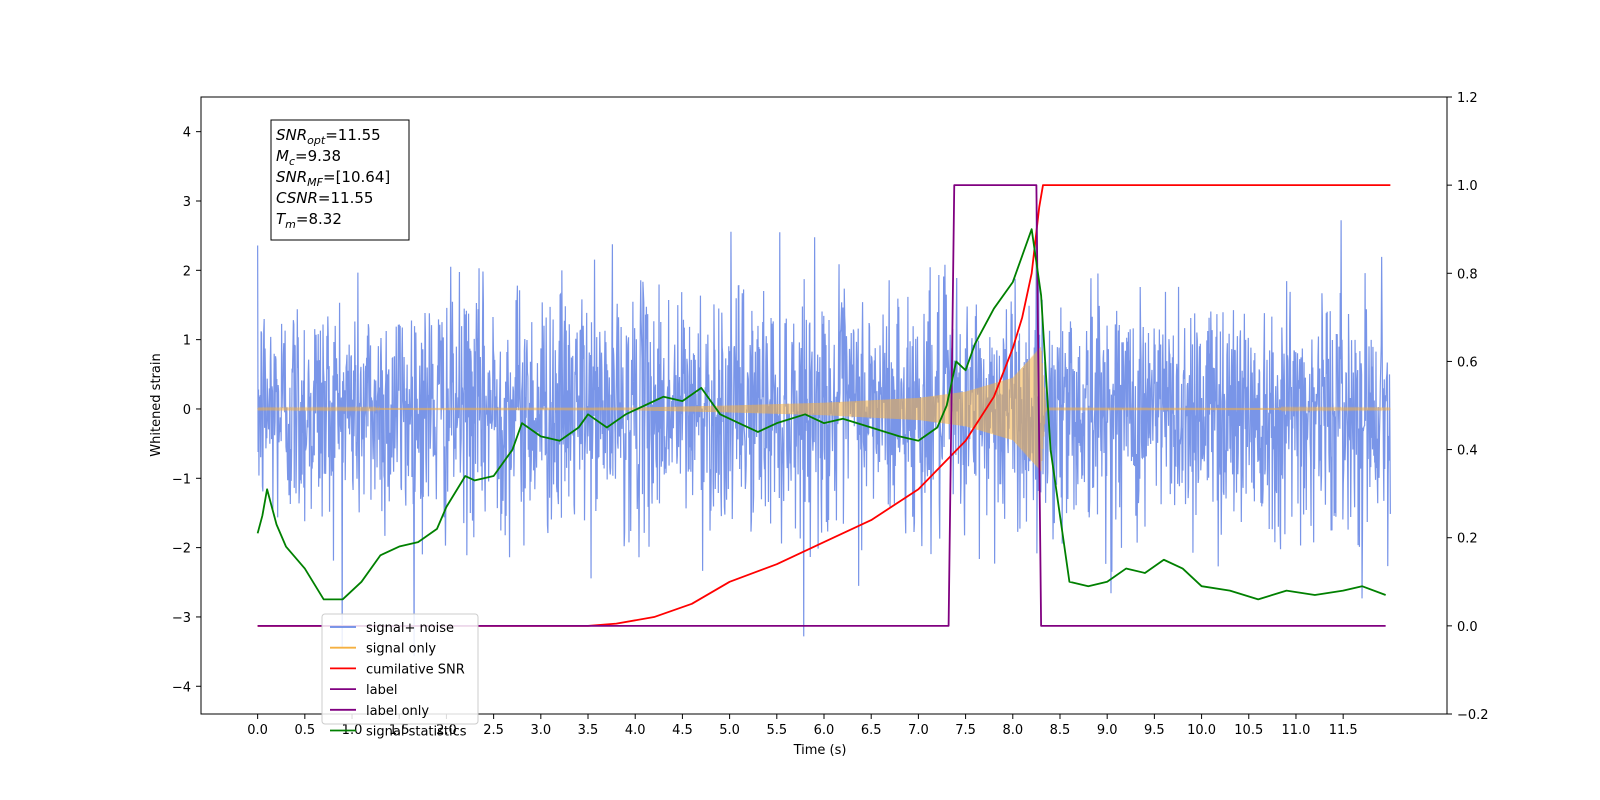 The height and width of the screenshot is (800, 1600). I want to click on y-right-tick-label: 0.2, so click(1467, 539).